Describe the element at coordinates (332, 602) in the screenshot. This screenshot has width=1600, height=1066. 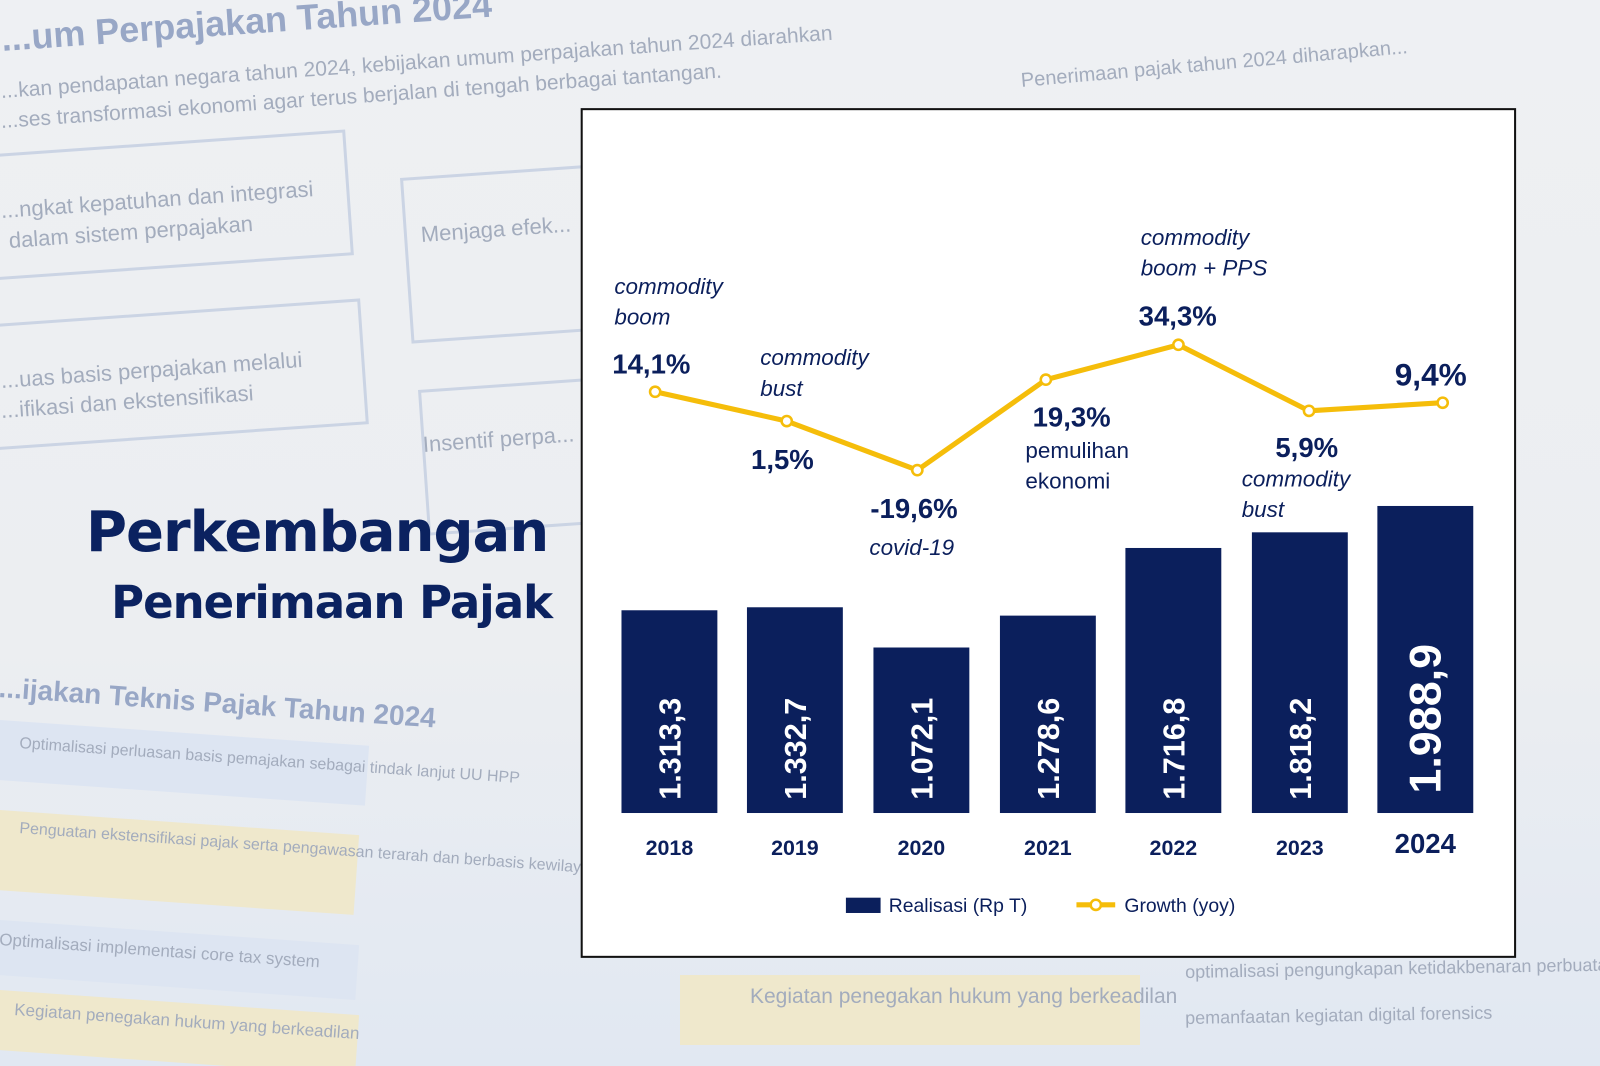
I see `title-line-2: Penerimaan Pajak` at that location.